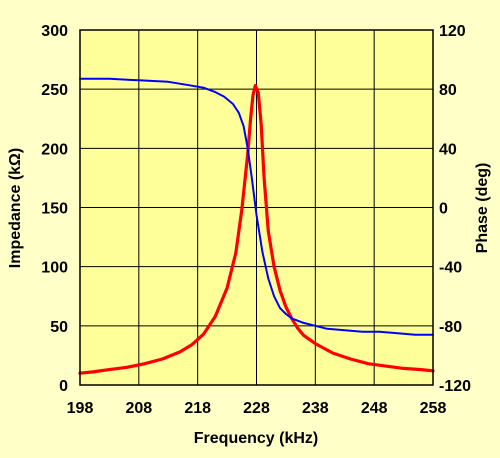  I want to click on right-y-tick-label: 120, so click(452, 31).